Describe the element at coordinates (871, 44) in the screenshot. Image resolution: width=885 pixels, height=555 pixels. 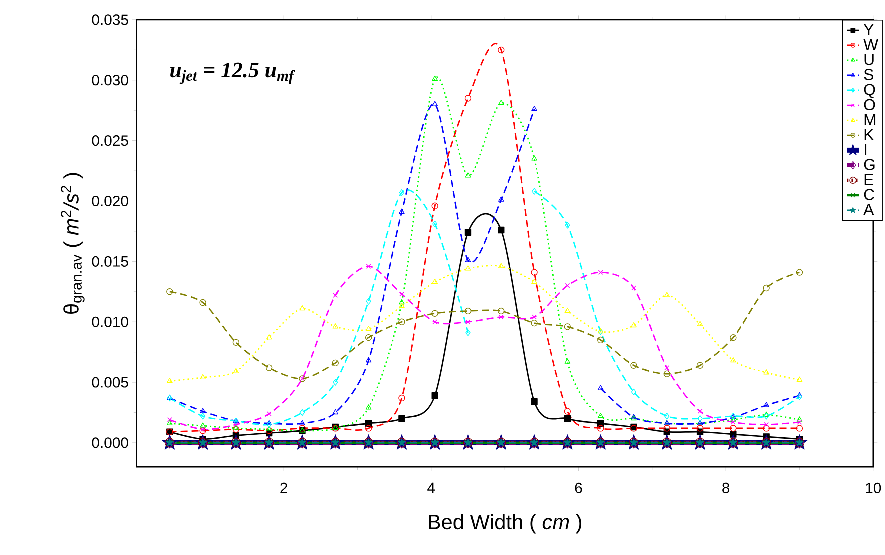
I see `legend-label: W` at that location.